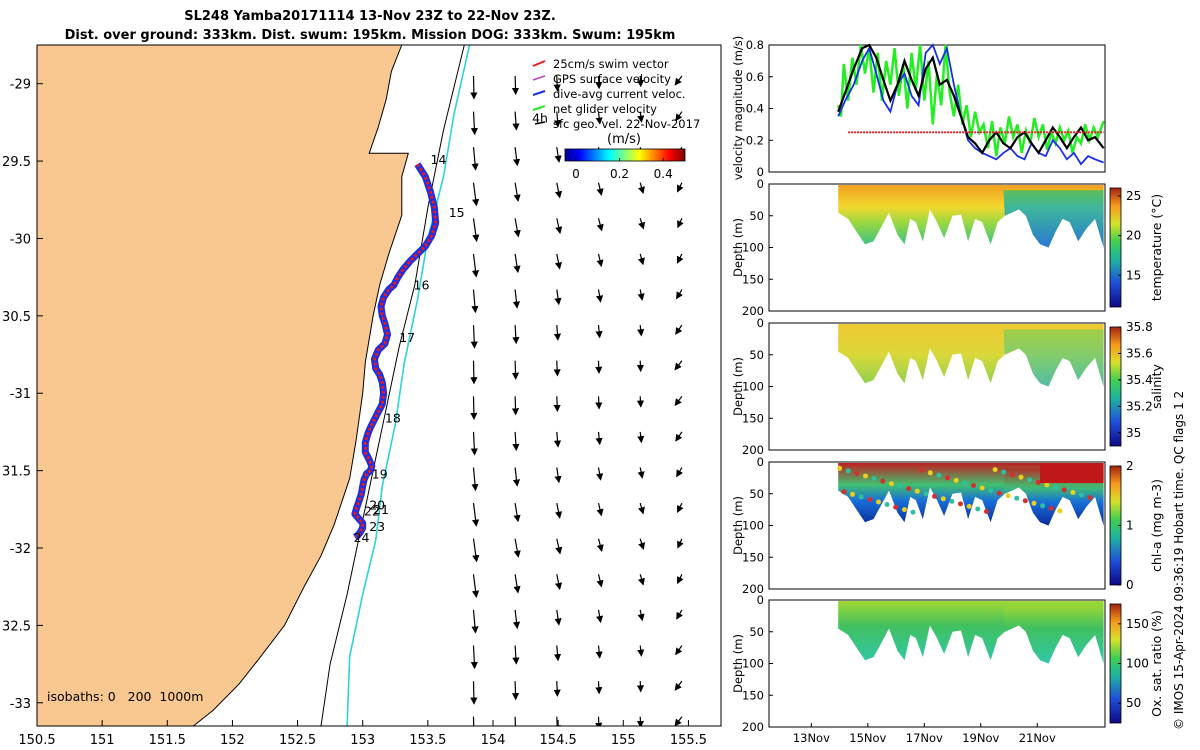  Describe the element at coordinates (381, 509) in the screenshot. I see `day-label: 21` at that location.